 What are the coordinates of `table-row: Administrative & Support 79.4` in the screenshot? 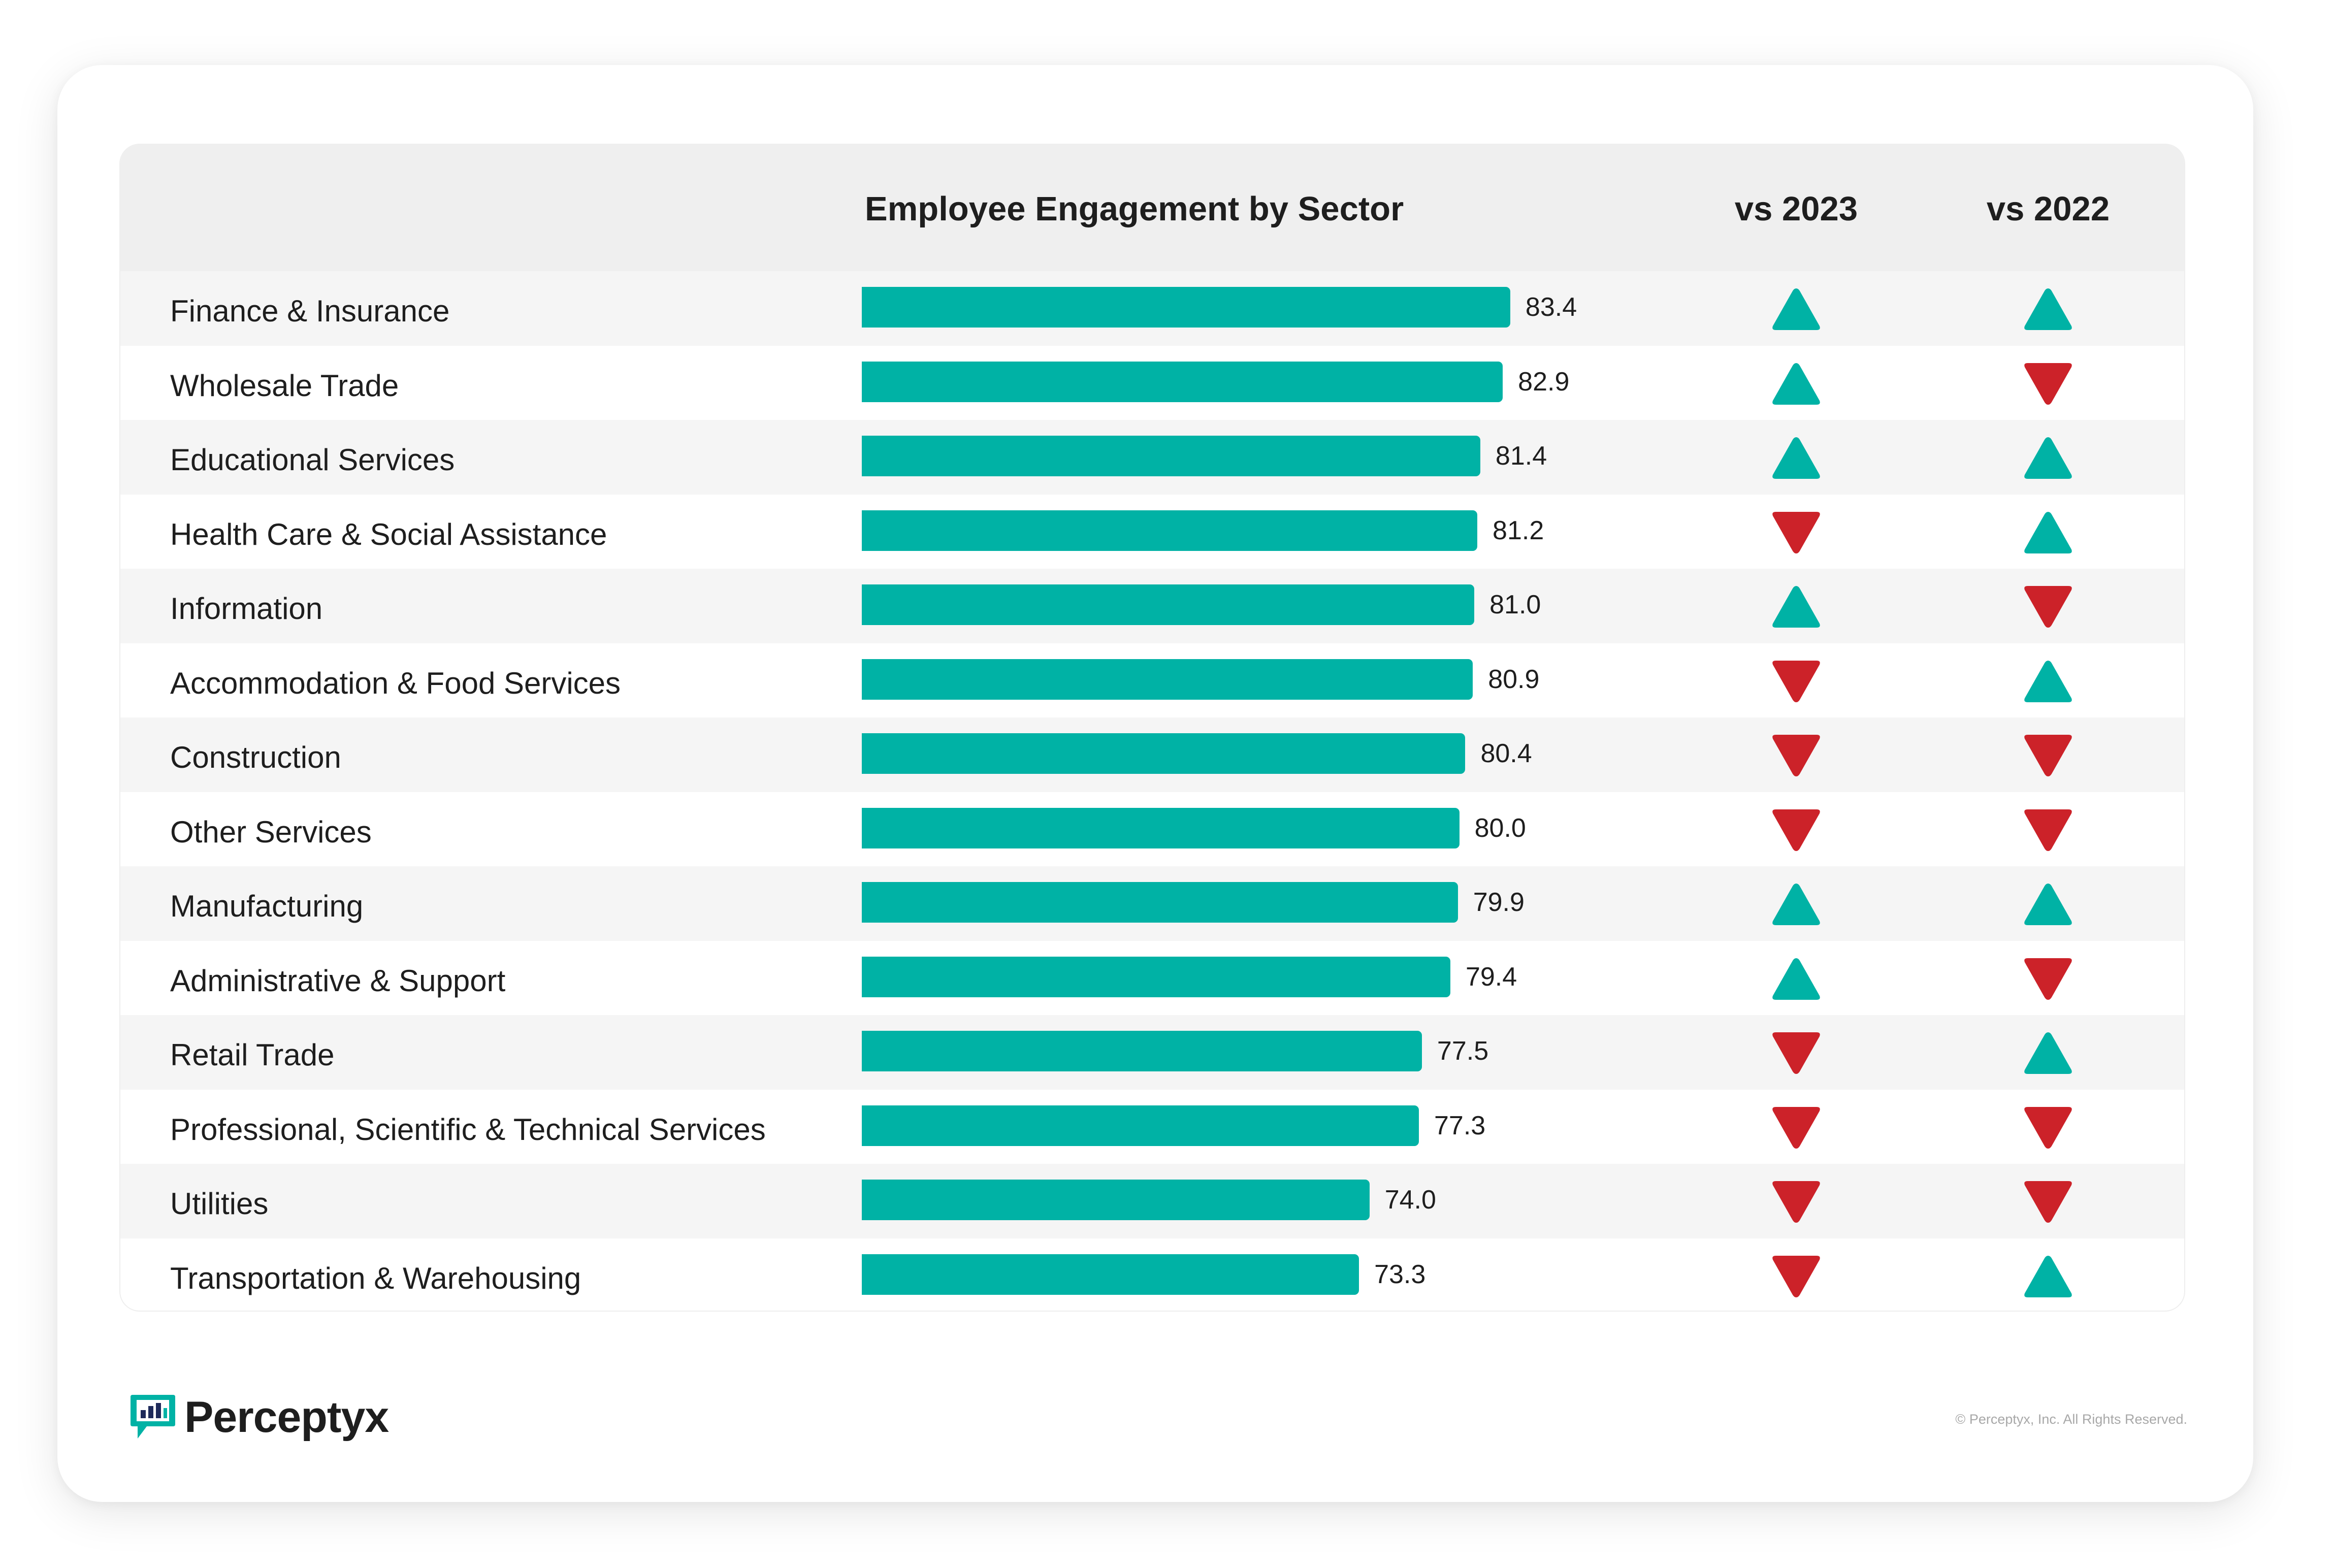 It's located at (1152, 979).